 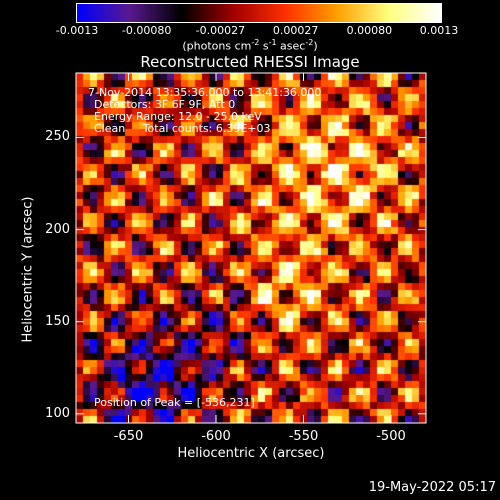 I want to click on x-axis-label: Heliocentric X (arcsec), so click(x=251, y=453).